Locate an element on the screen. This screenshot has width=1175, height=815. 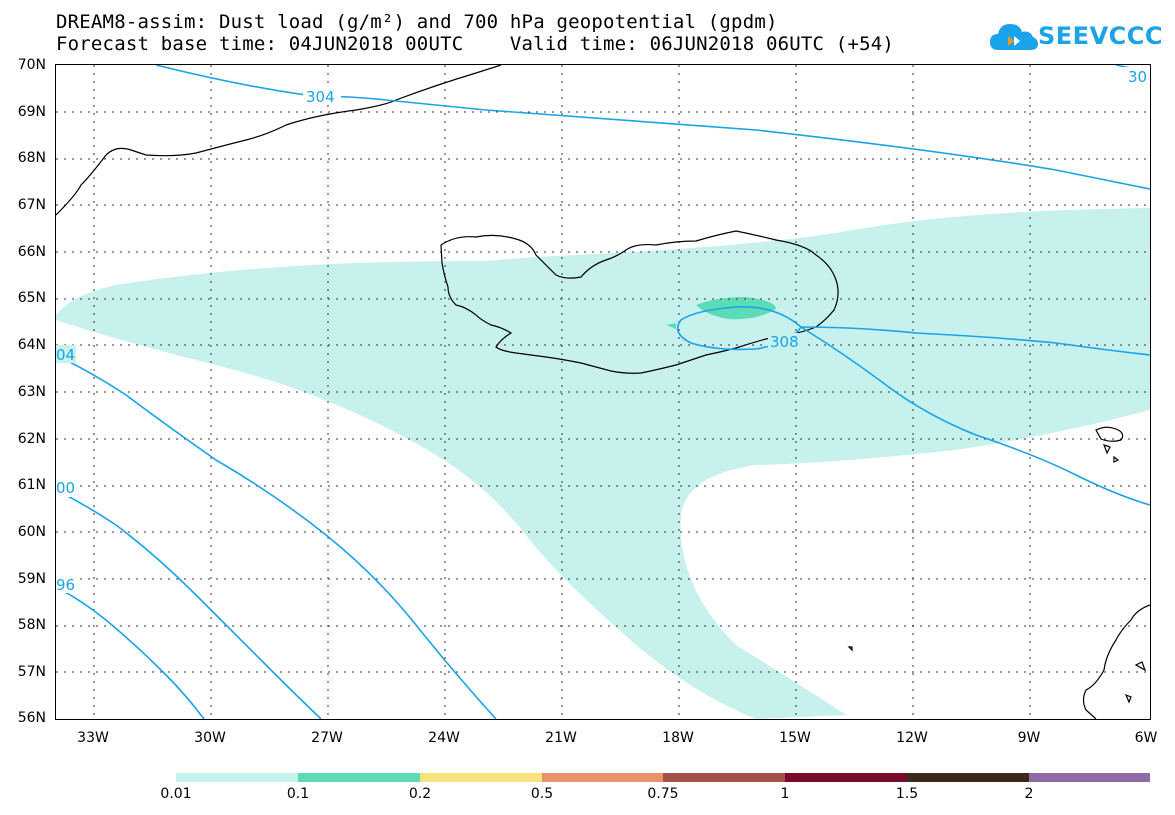
lat-label: 66N is located at coordinates (31, 252).